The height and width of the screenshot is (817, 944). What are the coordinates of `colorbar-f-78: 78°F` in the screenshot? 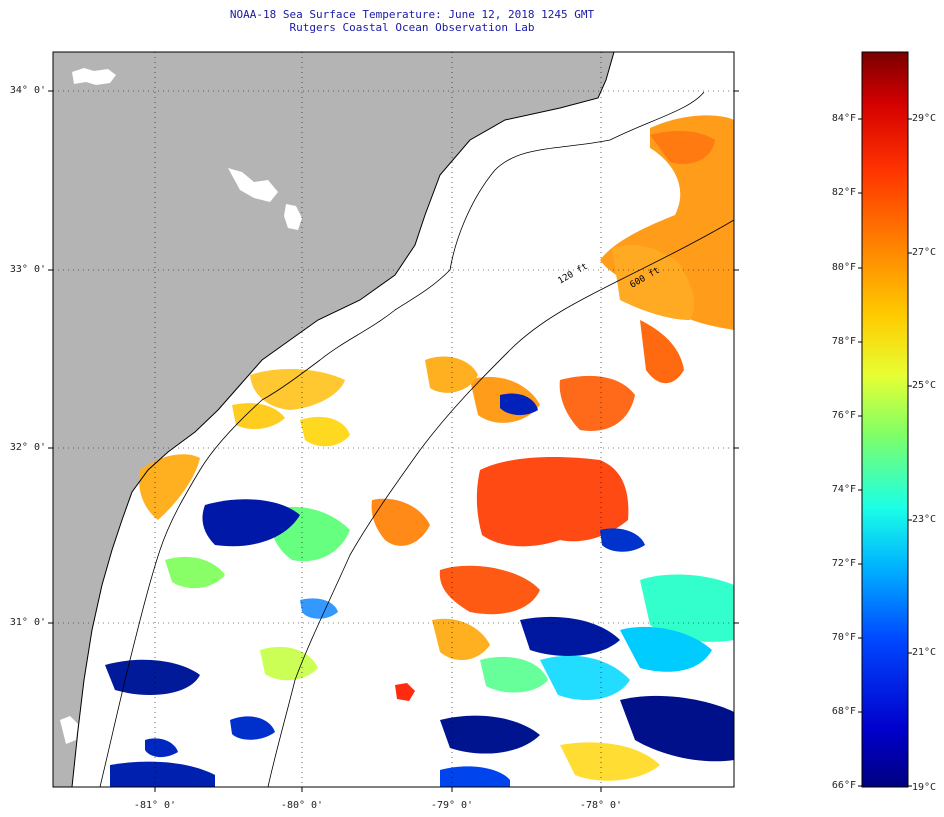 It's located at (843, 341).